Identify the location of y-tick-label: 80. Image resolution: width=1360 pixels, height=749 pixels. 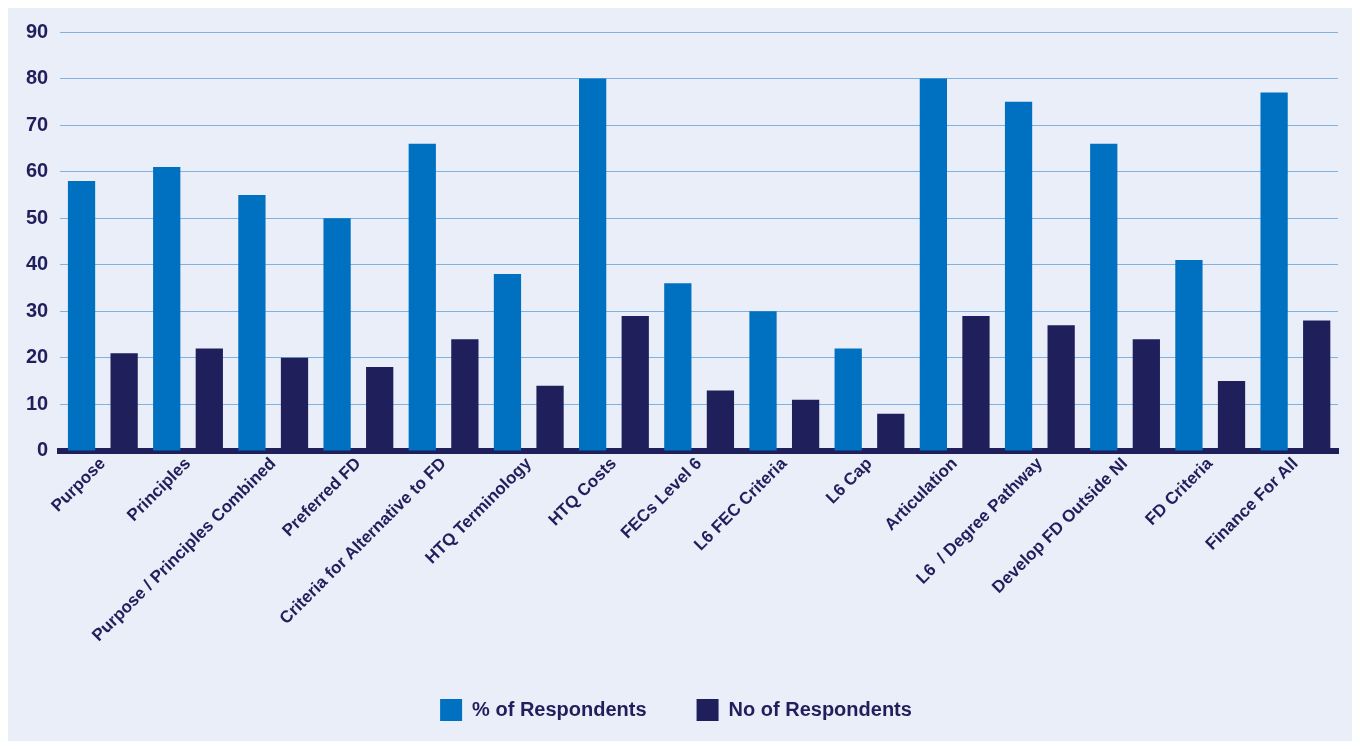
(37, 77).